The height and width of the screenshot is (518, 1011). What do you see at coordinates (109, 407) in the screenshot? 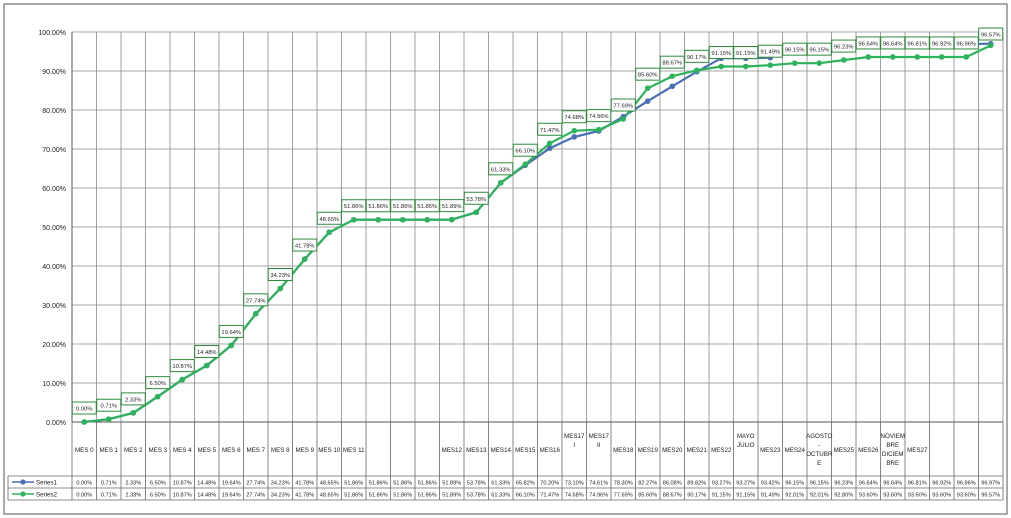
I see `data-label: 0.71%` at bounding box center [109, 407].